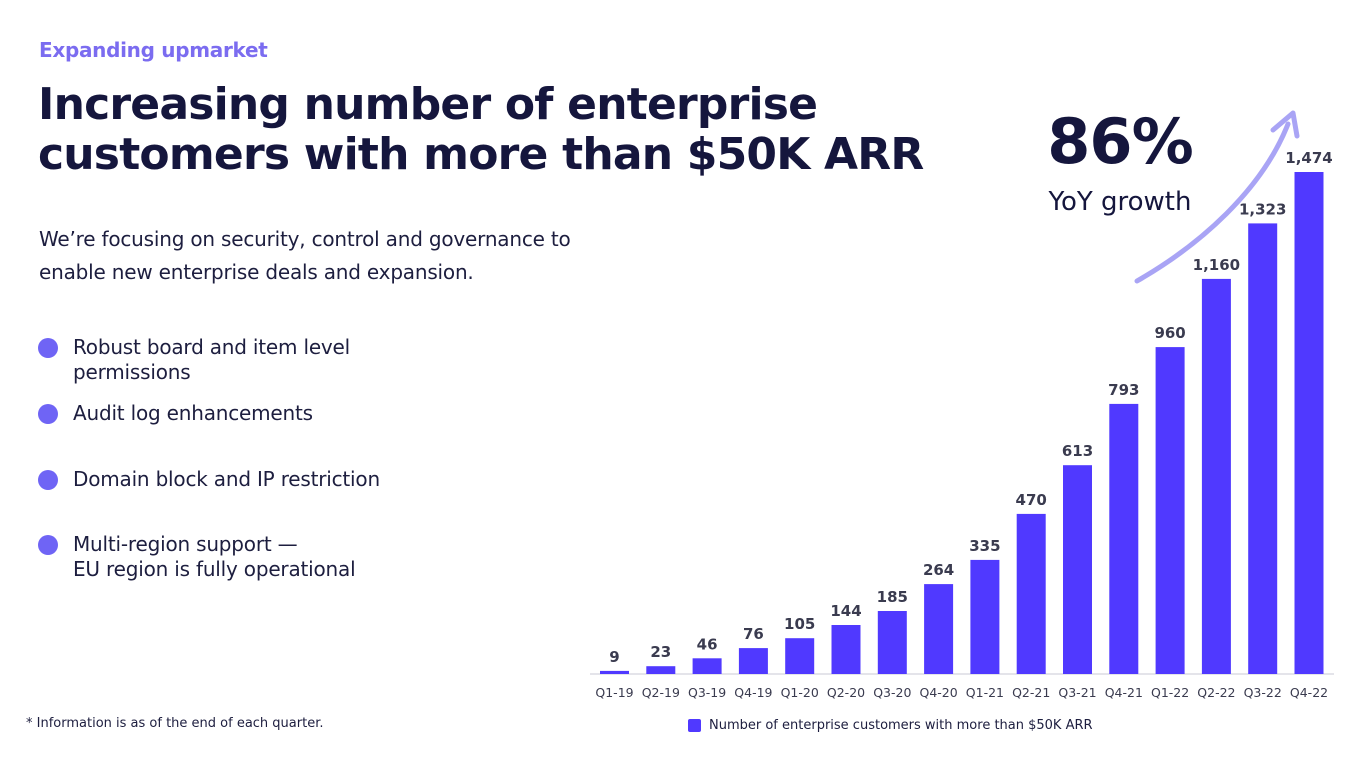 Image resolution: width=1360 pixels, height=761 pixels. Describe the element at coordinates (661, 692) in the screenshot. I see `x-tick-label: Q2-19` at that location.